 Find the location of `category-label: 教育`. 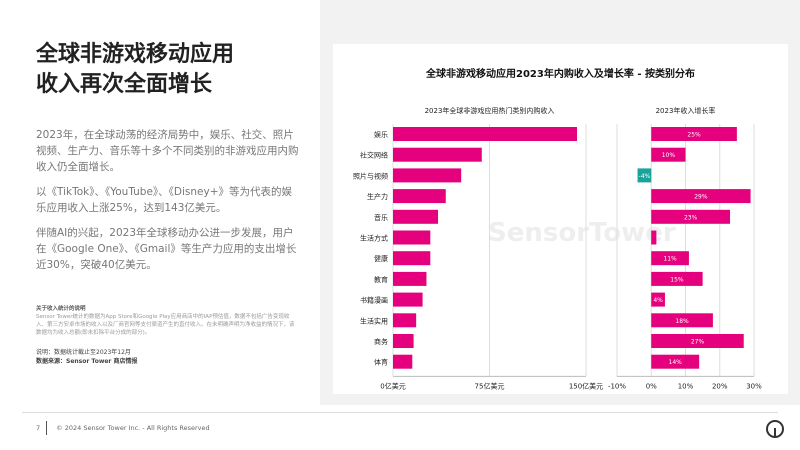

category-label: 教育 is located at coordinates (381, 279).